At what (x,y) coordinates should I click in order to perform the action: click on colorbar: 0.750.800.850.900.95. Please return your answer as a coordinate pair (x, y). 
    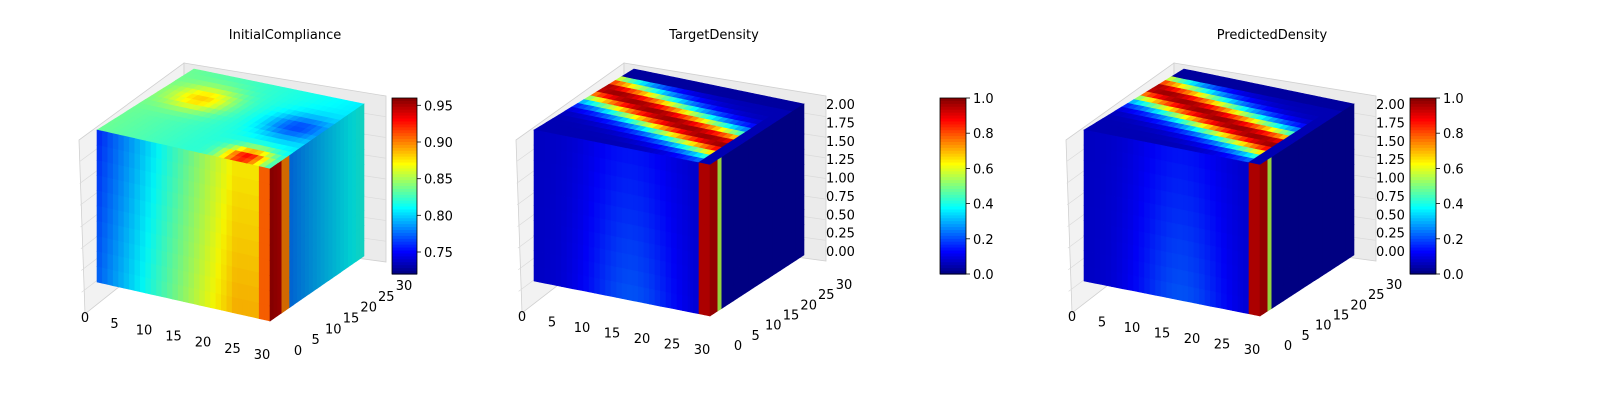
    Looking at the image, I should click on (422, 186).